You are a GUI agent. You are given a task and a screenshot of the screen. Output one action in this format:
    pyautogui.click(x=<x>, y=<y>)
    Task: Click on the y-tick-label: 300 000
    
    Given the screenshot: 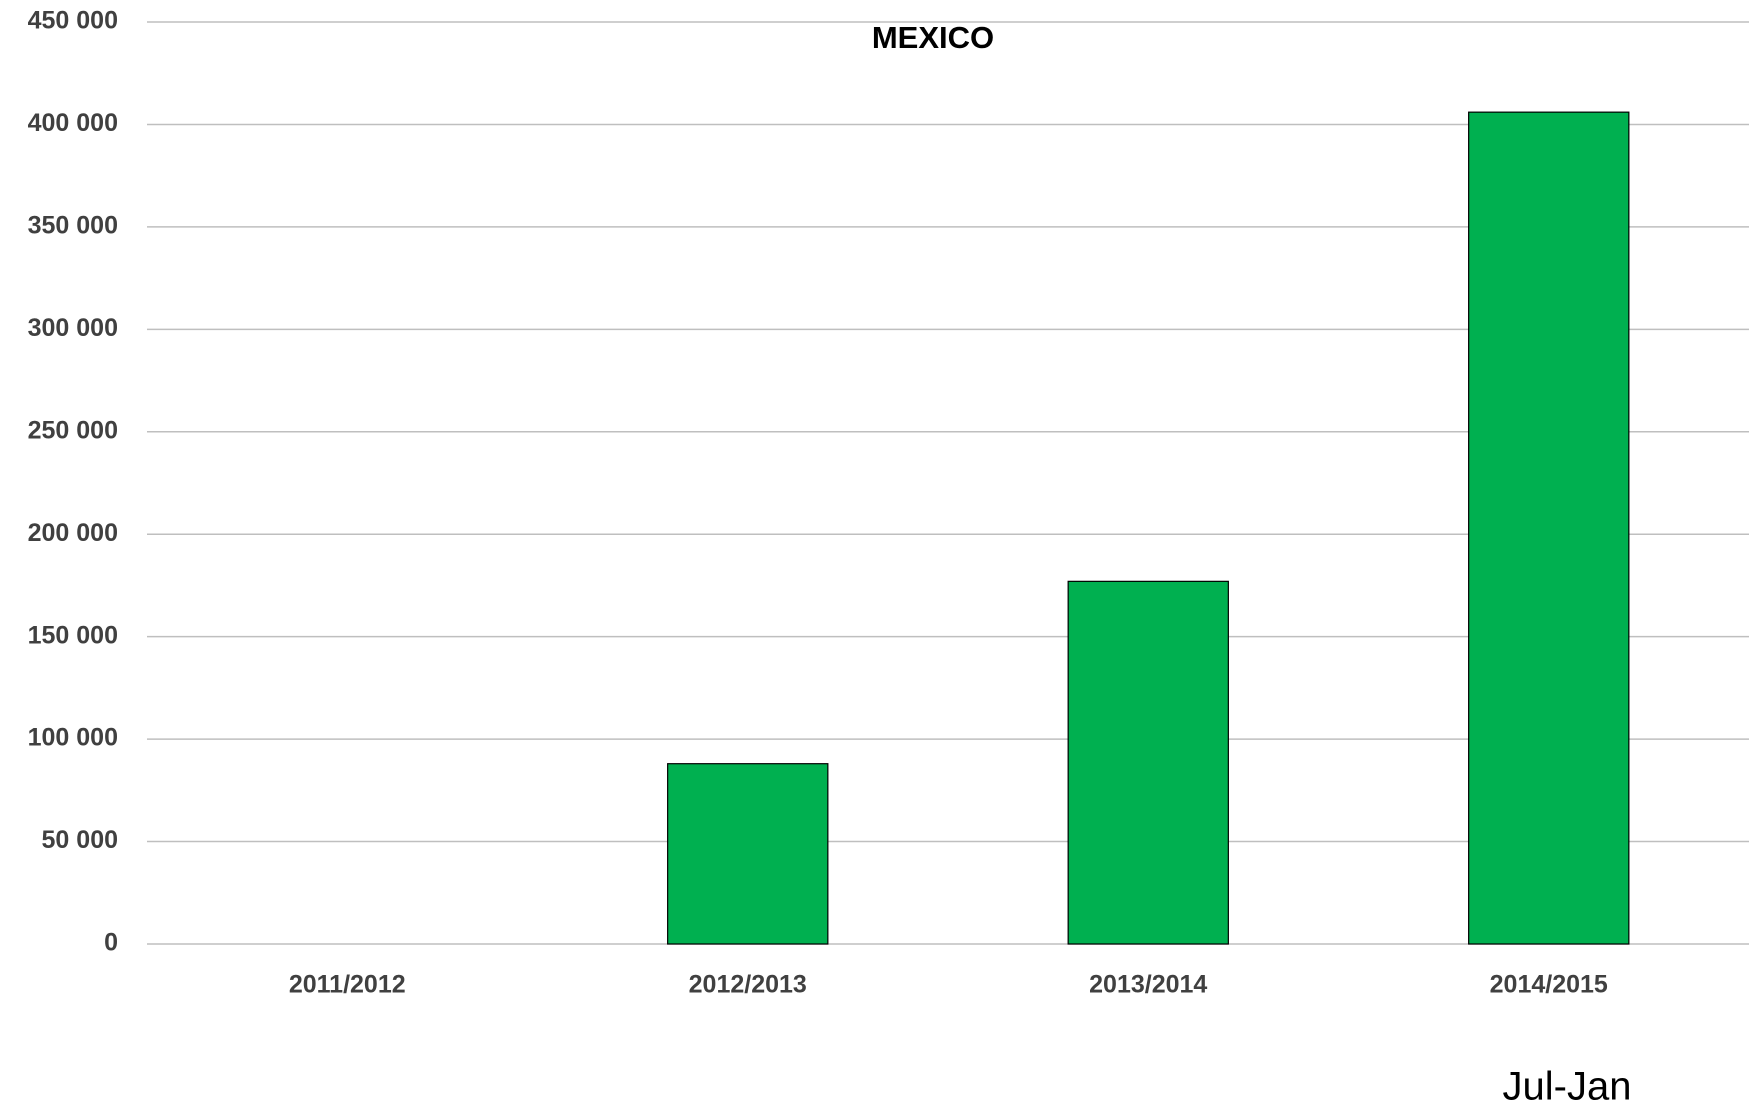 What is the action you would take?
    pyautogui.click(x=73, y=328)
    